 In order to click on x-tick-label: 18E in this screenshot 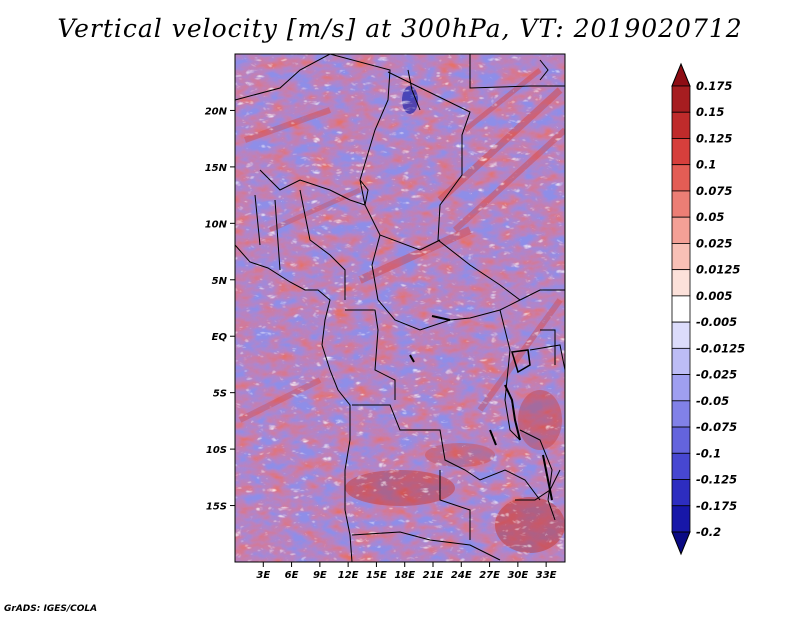, I will do `click(404, 575)`.